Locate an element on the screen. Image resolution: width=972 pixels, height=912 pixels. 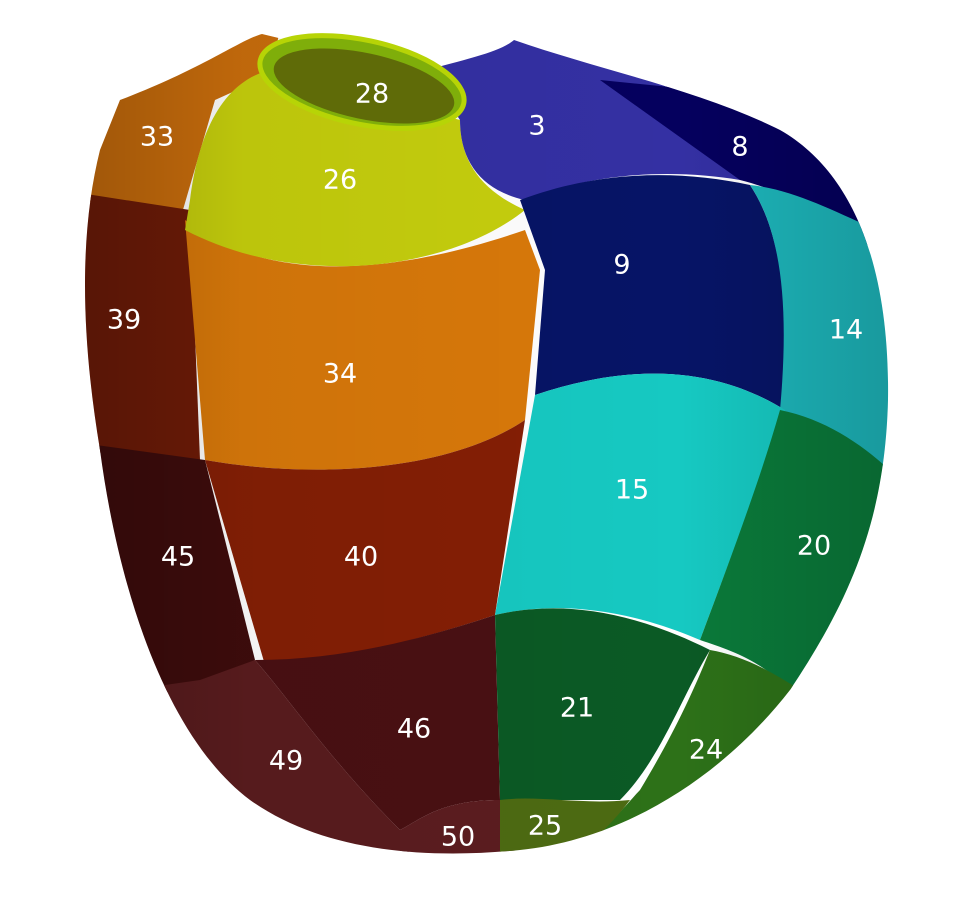
segment-label-26: 28 is located at coordinates (372, 94).